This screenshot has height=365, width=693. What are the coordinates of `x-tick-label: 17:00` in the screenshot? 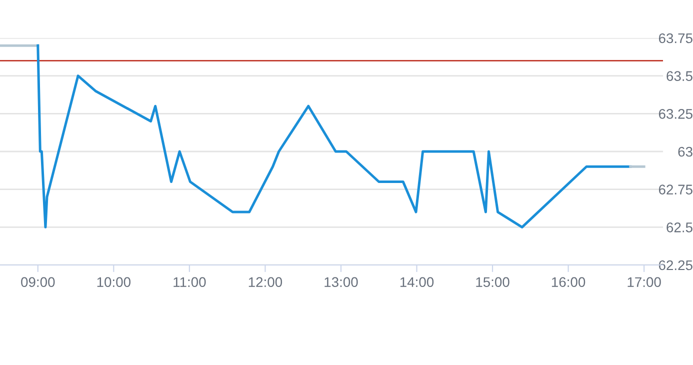 It's located at (644, 282).